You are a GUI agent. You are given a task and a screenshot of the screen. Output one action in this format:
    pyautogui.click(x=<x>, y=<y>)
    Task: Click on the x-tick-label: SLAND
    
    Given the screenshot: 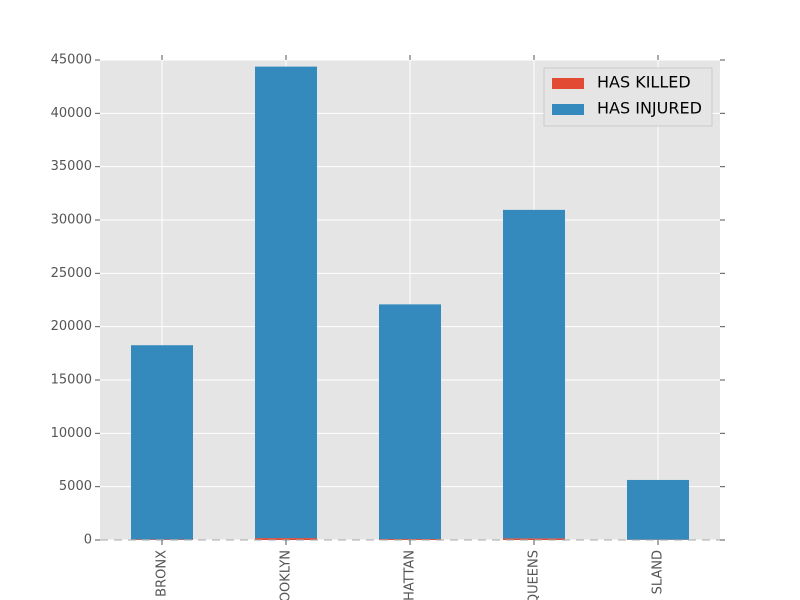 What is the action you would take?
    pyautogui.click(x=658, y=572)
    